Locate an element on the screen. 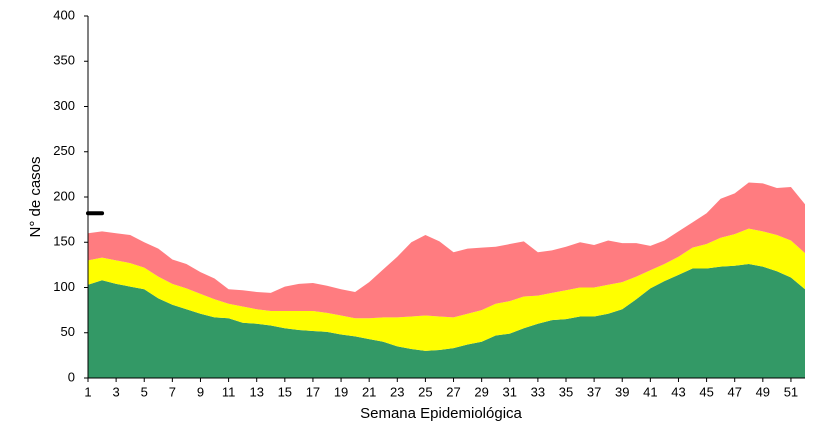 The height and width of the screenshot is (433, 817). x-tick-label: 17 is located at coordinates (313, 391).